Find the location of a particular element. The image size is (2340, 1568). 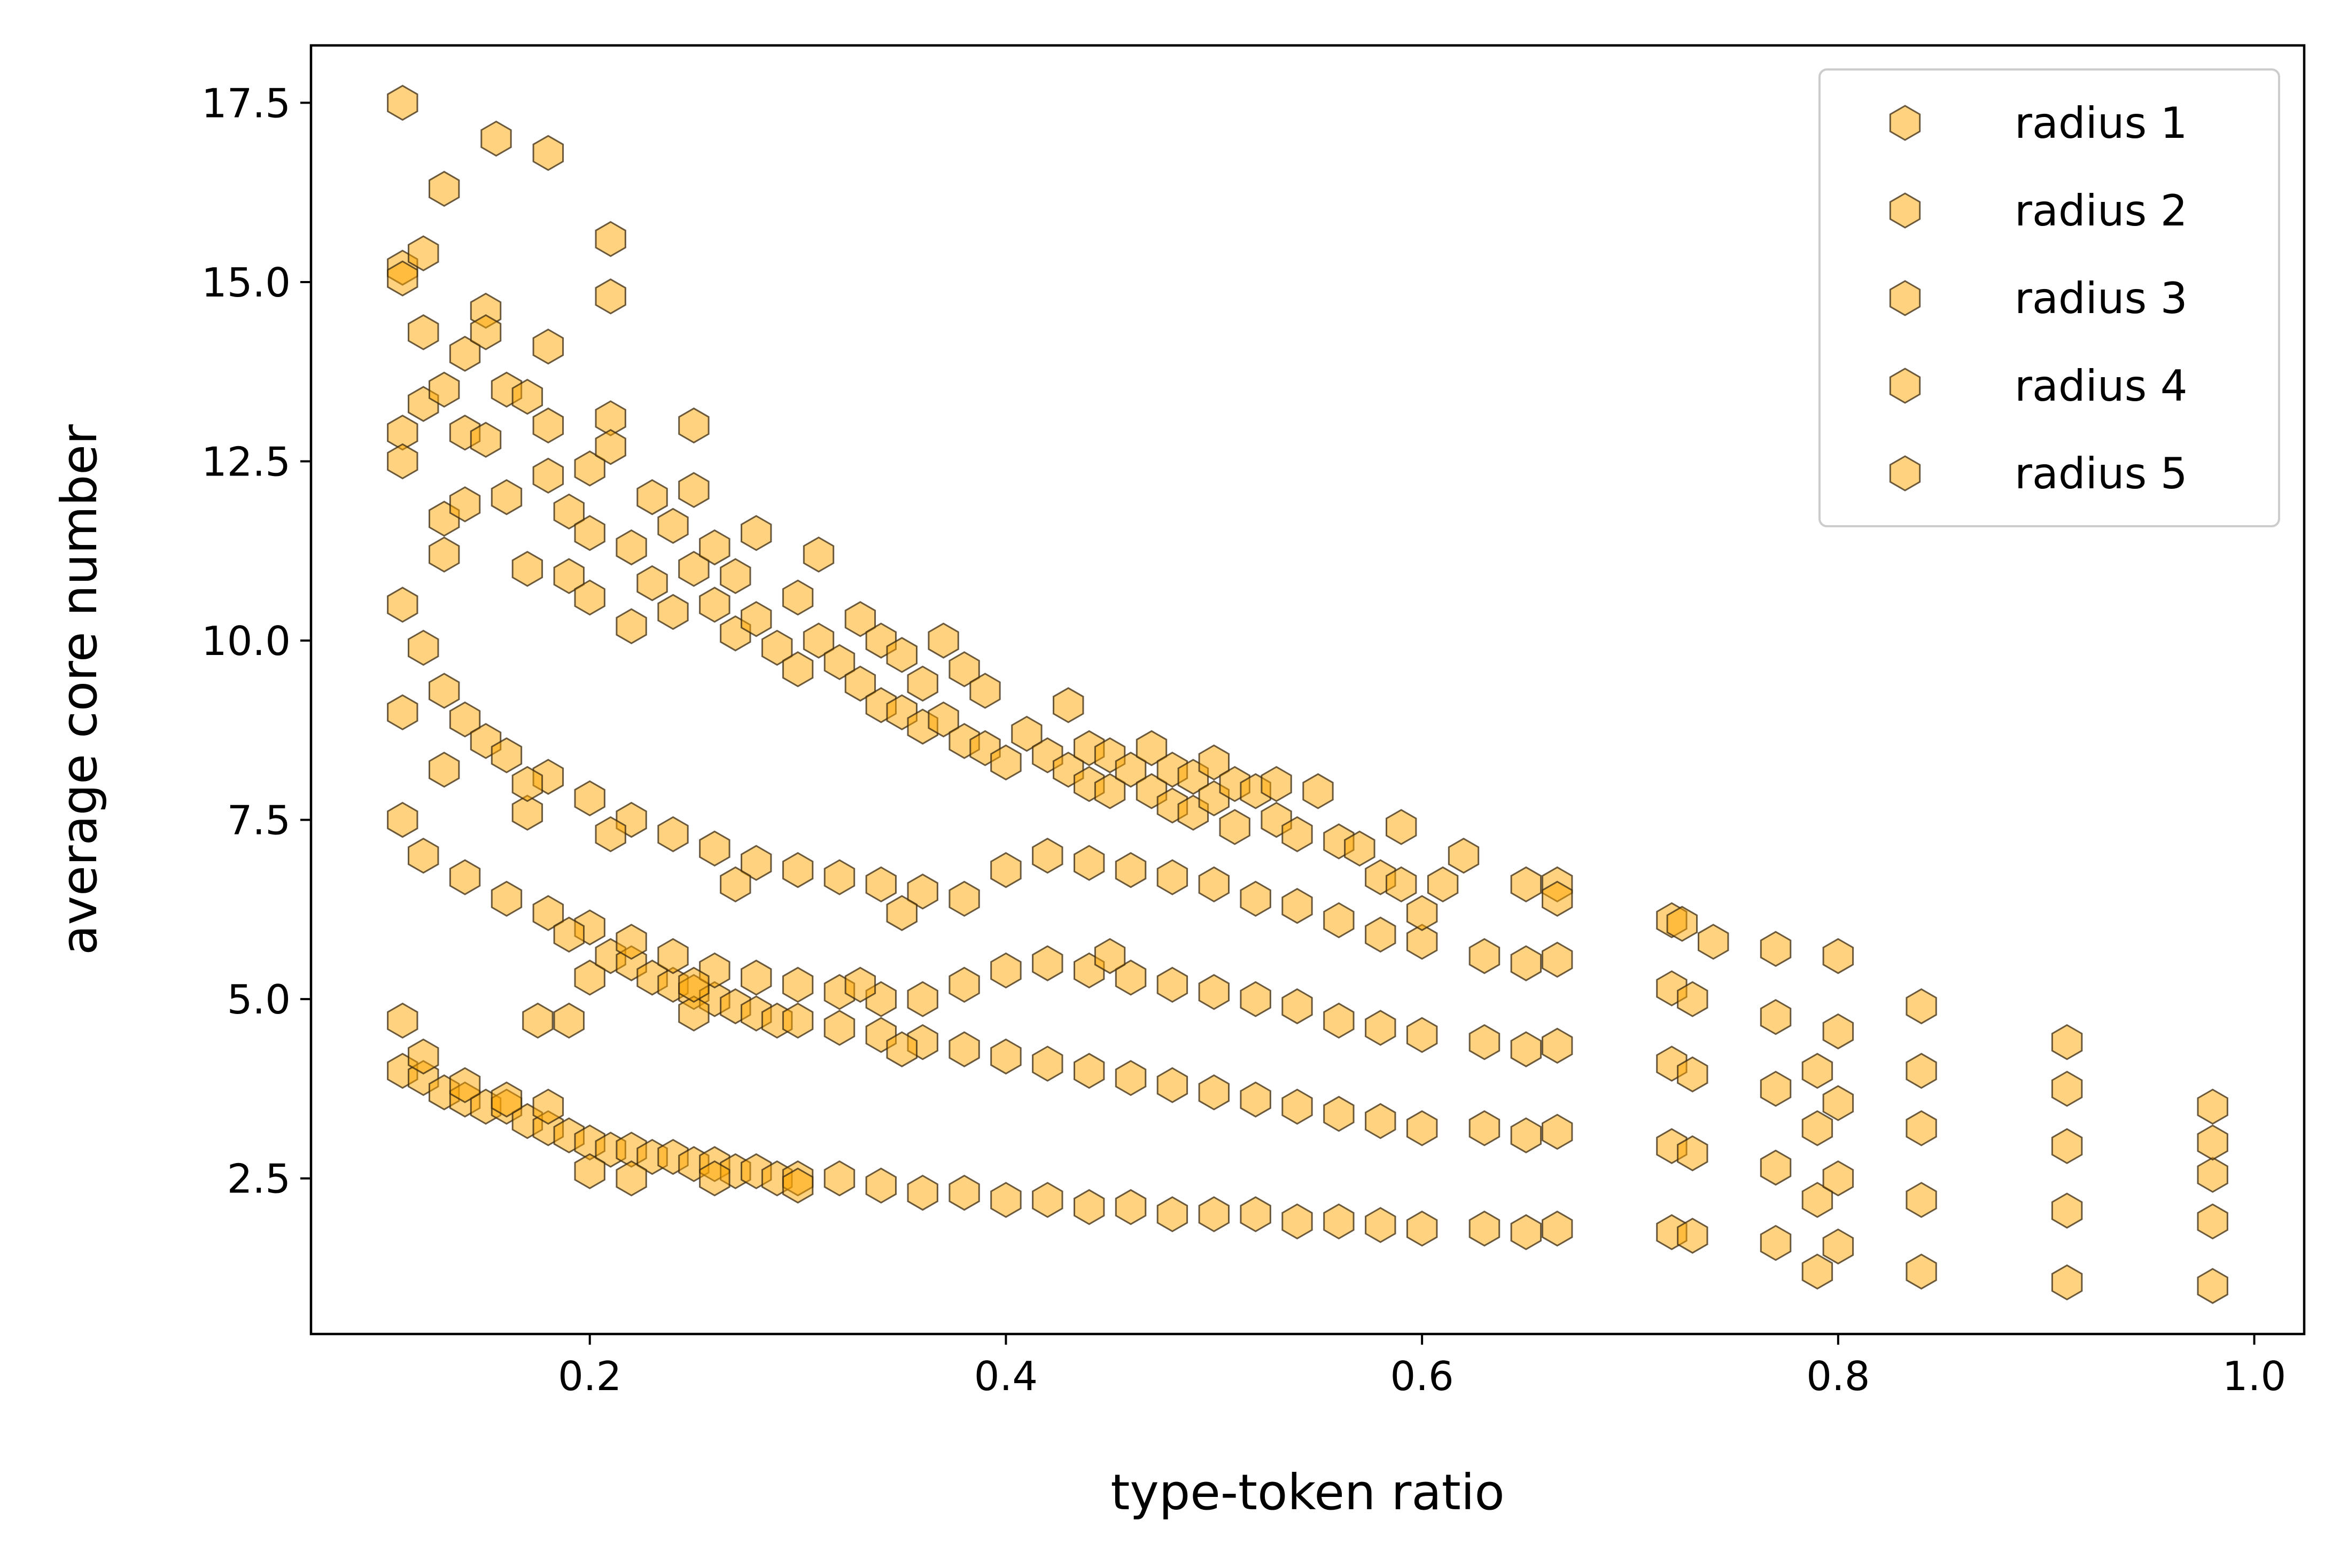

legend-label: radius 5 is located at coordinates (2101, 473).